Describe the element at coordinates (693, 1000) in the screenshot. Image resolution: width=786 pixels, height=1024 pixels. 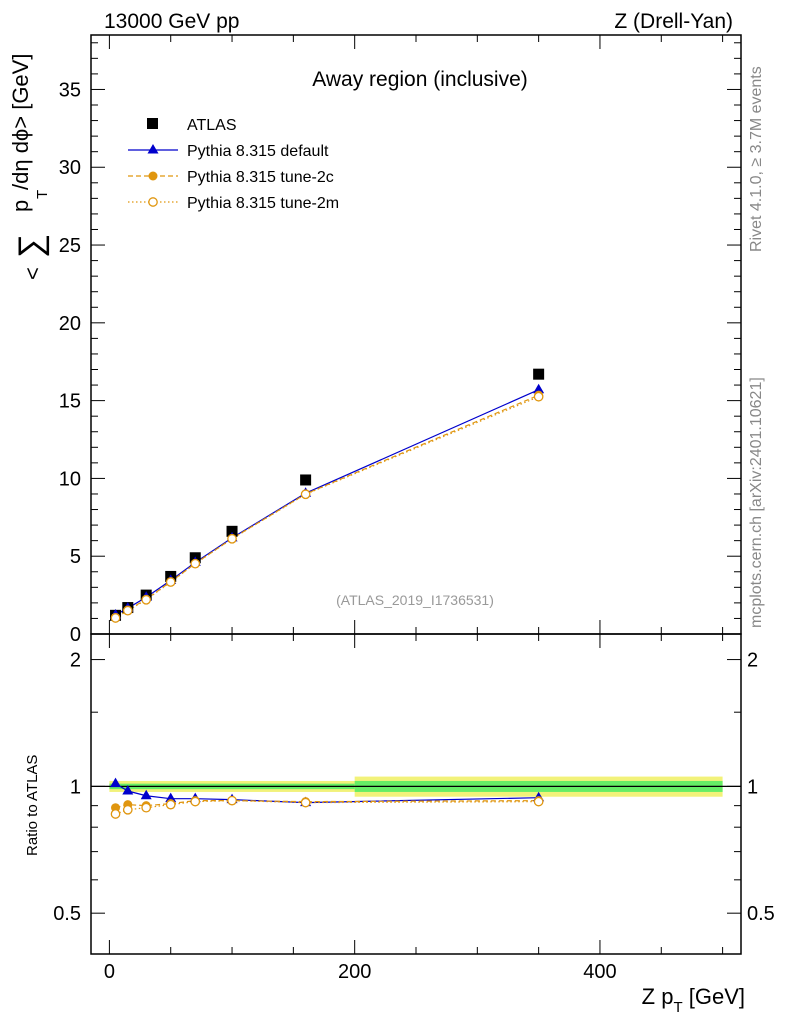
I see `x-axis-label: Z pT [GeV]` at that location.